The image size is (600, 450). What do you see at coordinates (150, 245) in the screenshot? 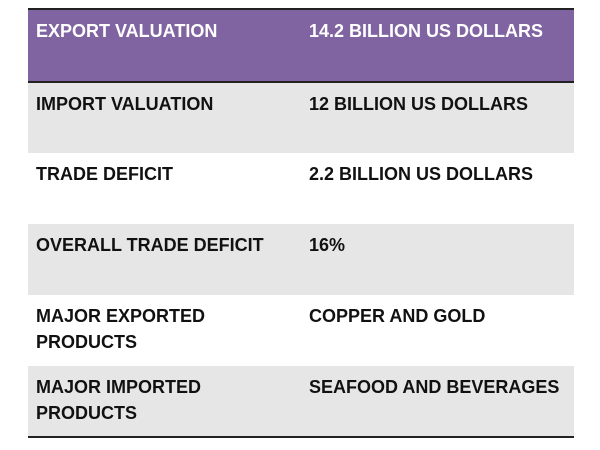
I see `row-label-cell: OVERALL TRADE DEFICIT` at bounding box center [150, 245].